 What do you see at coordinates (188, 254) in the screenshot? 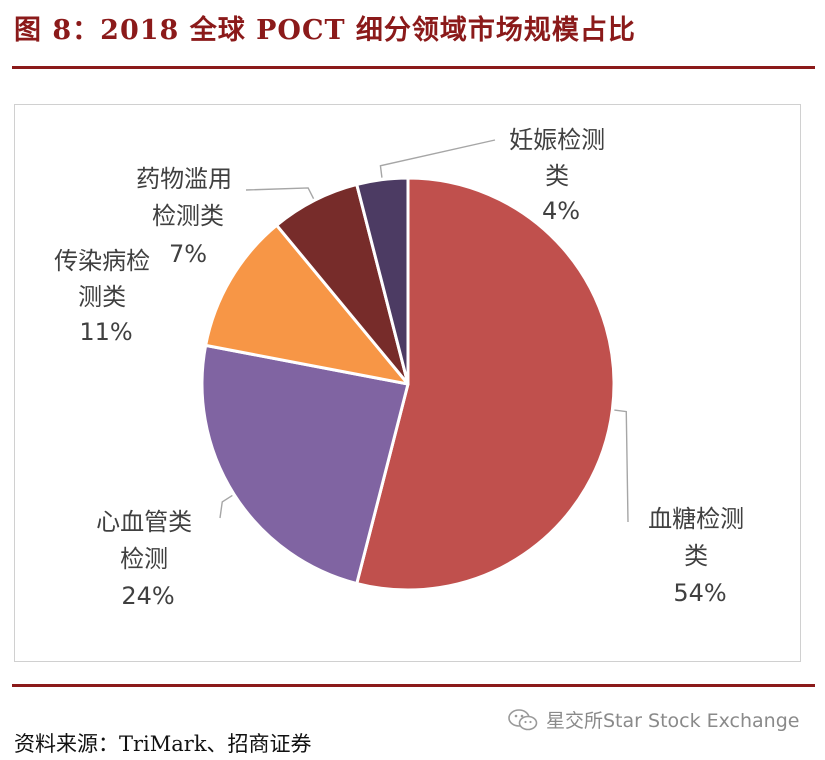
I see `slice-value-drug-abuse: 7%` at bounding box center [188, 254].